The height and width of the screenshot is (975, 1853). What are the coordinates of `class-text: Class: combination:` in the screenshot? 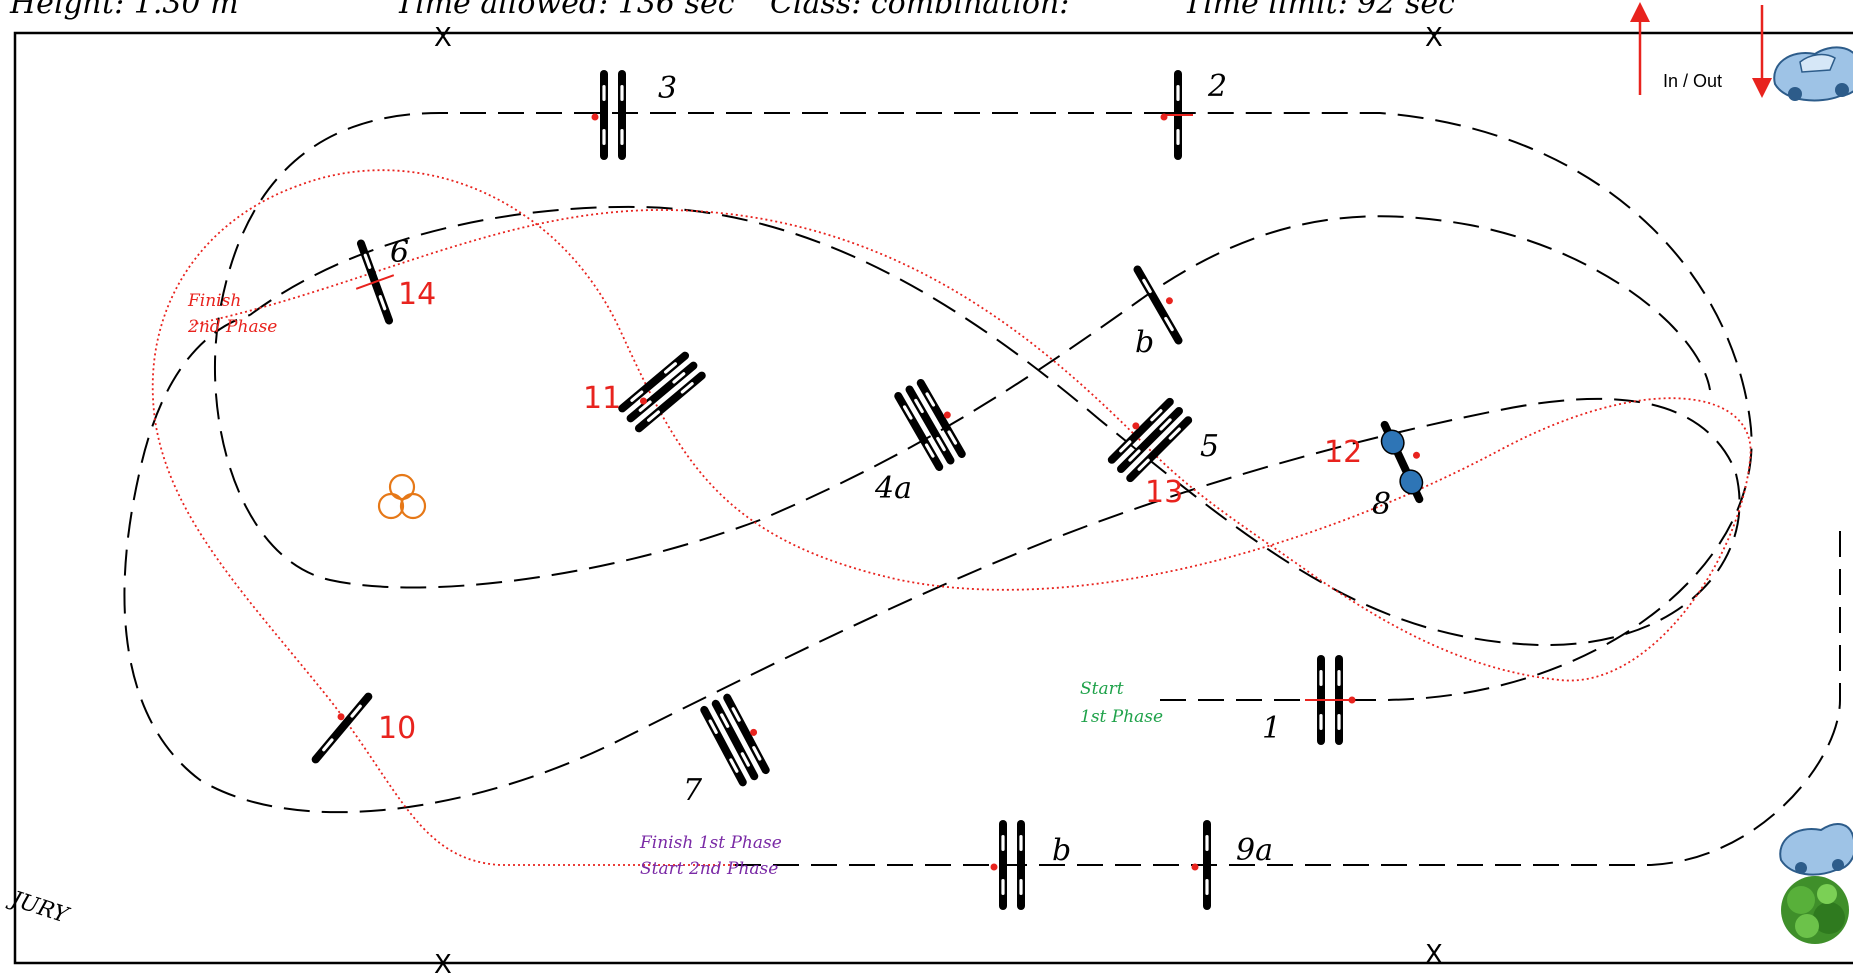 It's located at (920, 10).